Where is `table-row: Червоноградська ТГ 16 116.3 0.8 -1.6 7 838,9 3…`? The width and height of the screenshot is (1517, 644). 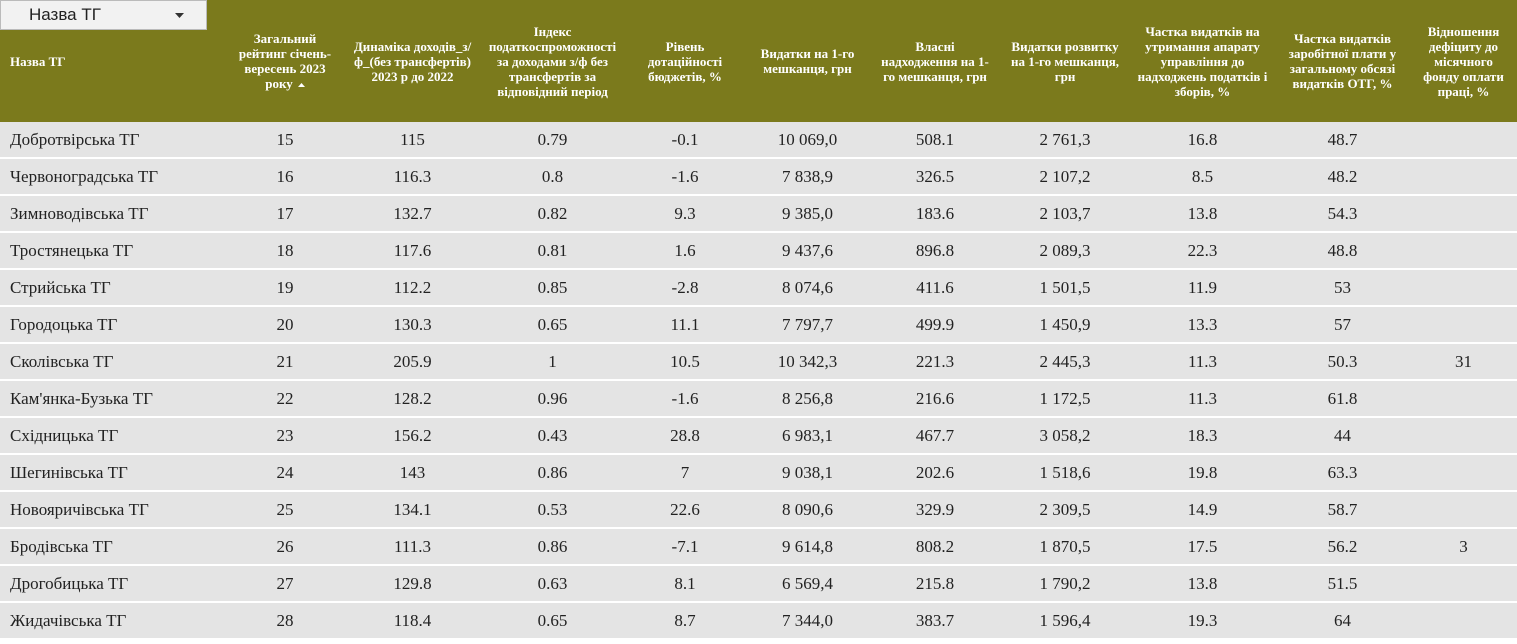
table-row: Червоноградська ТГ 16 116.3 0.8 -1.6 7 838,9 3… is located at coordinates (758, 177).